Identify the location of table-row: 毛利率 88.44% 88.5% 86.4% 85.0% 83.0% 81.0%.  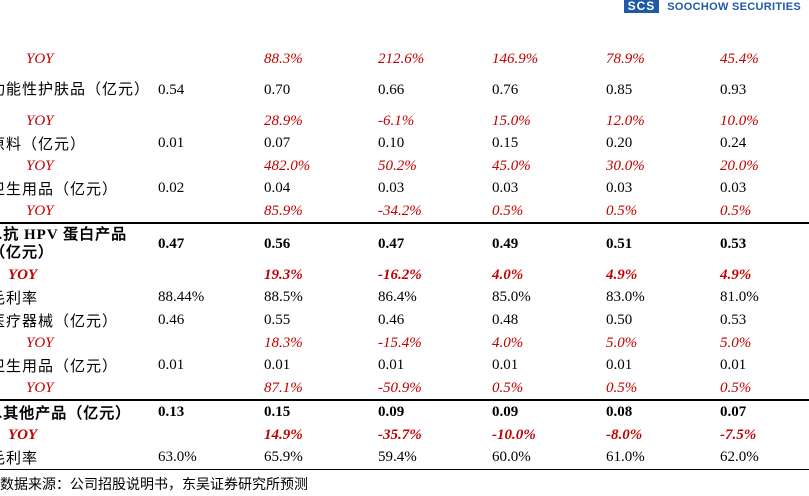
(404, 297).